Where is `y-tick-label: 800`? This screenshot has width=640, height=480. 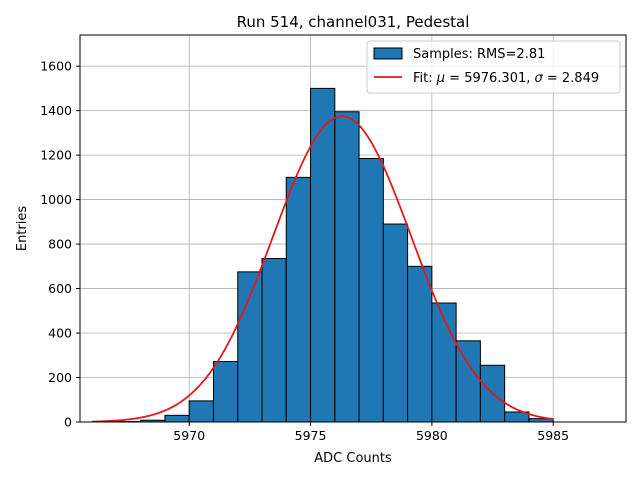
y-tick-label: 800 is located at coordinates (60, 244).